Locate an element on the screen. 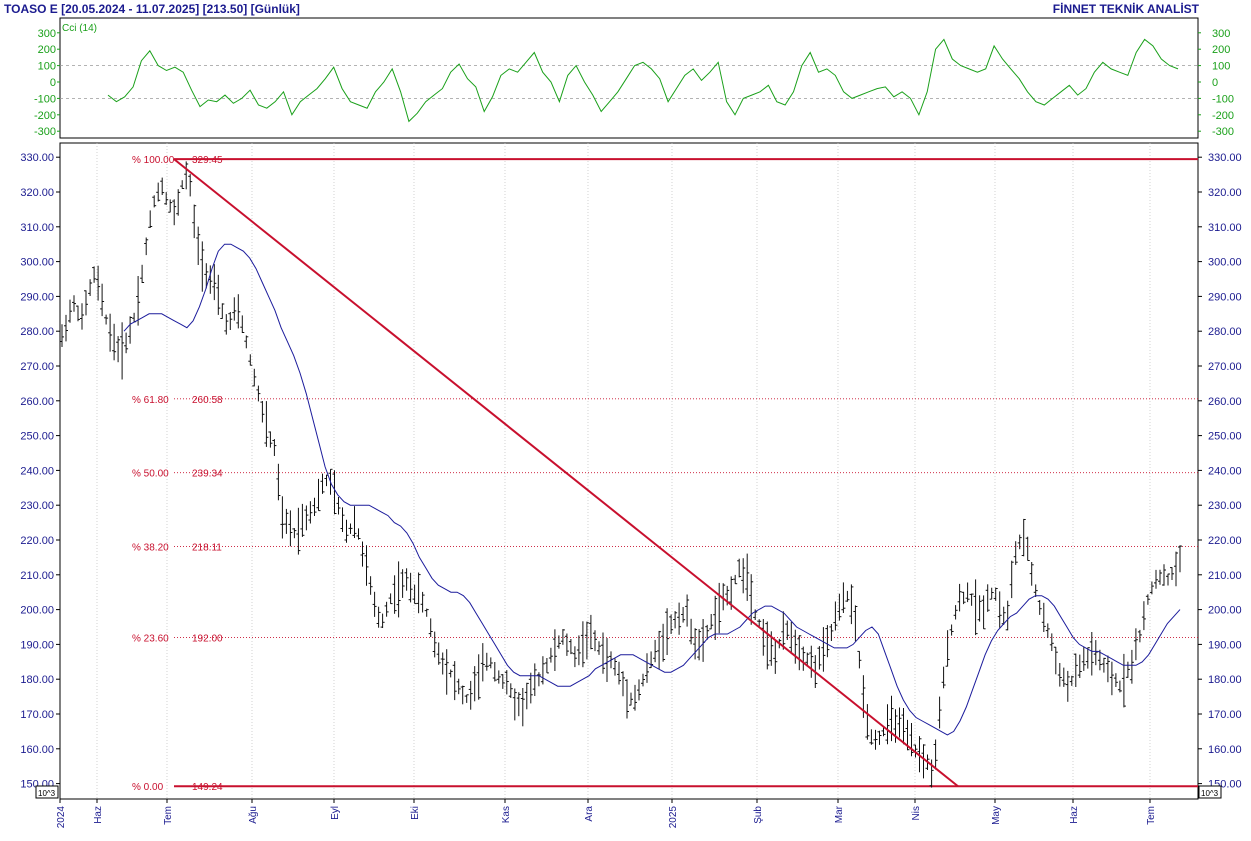 The height and width of the screenshot is (841, 1251). x-tick-label: 2024 is located at coordinates (61, 817).